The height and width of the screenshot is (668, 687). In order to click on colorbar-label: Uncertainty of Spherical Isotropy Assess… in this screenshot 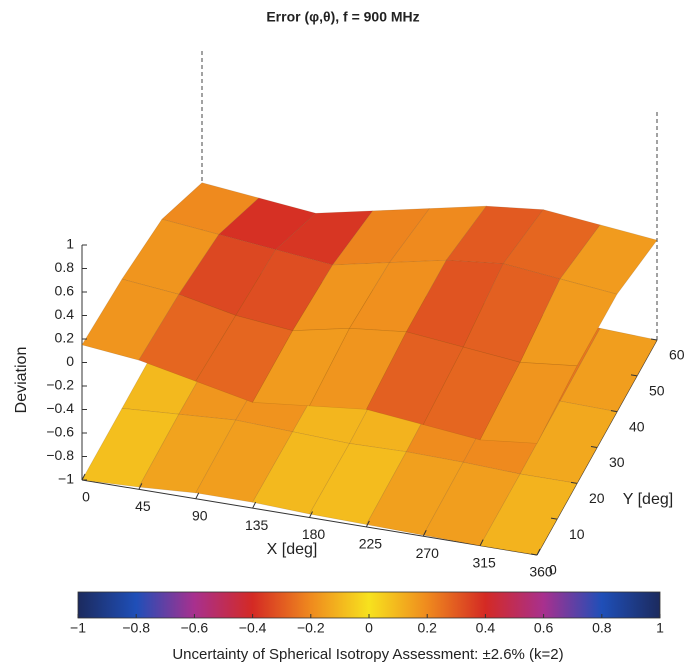, I will do `click(367, 654)`.